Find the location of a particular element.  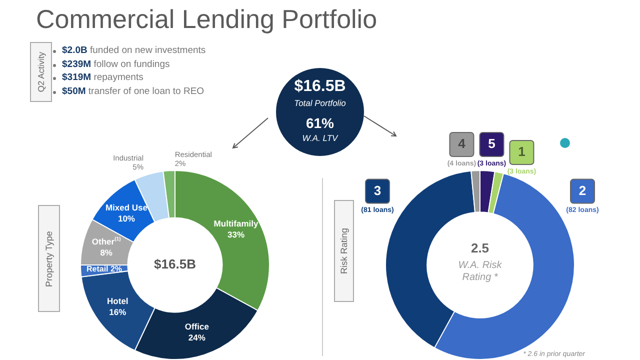

text: 2.5 is located at coordinates (480, 248).